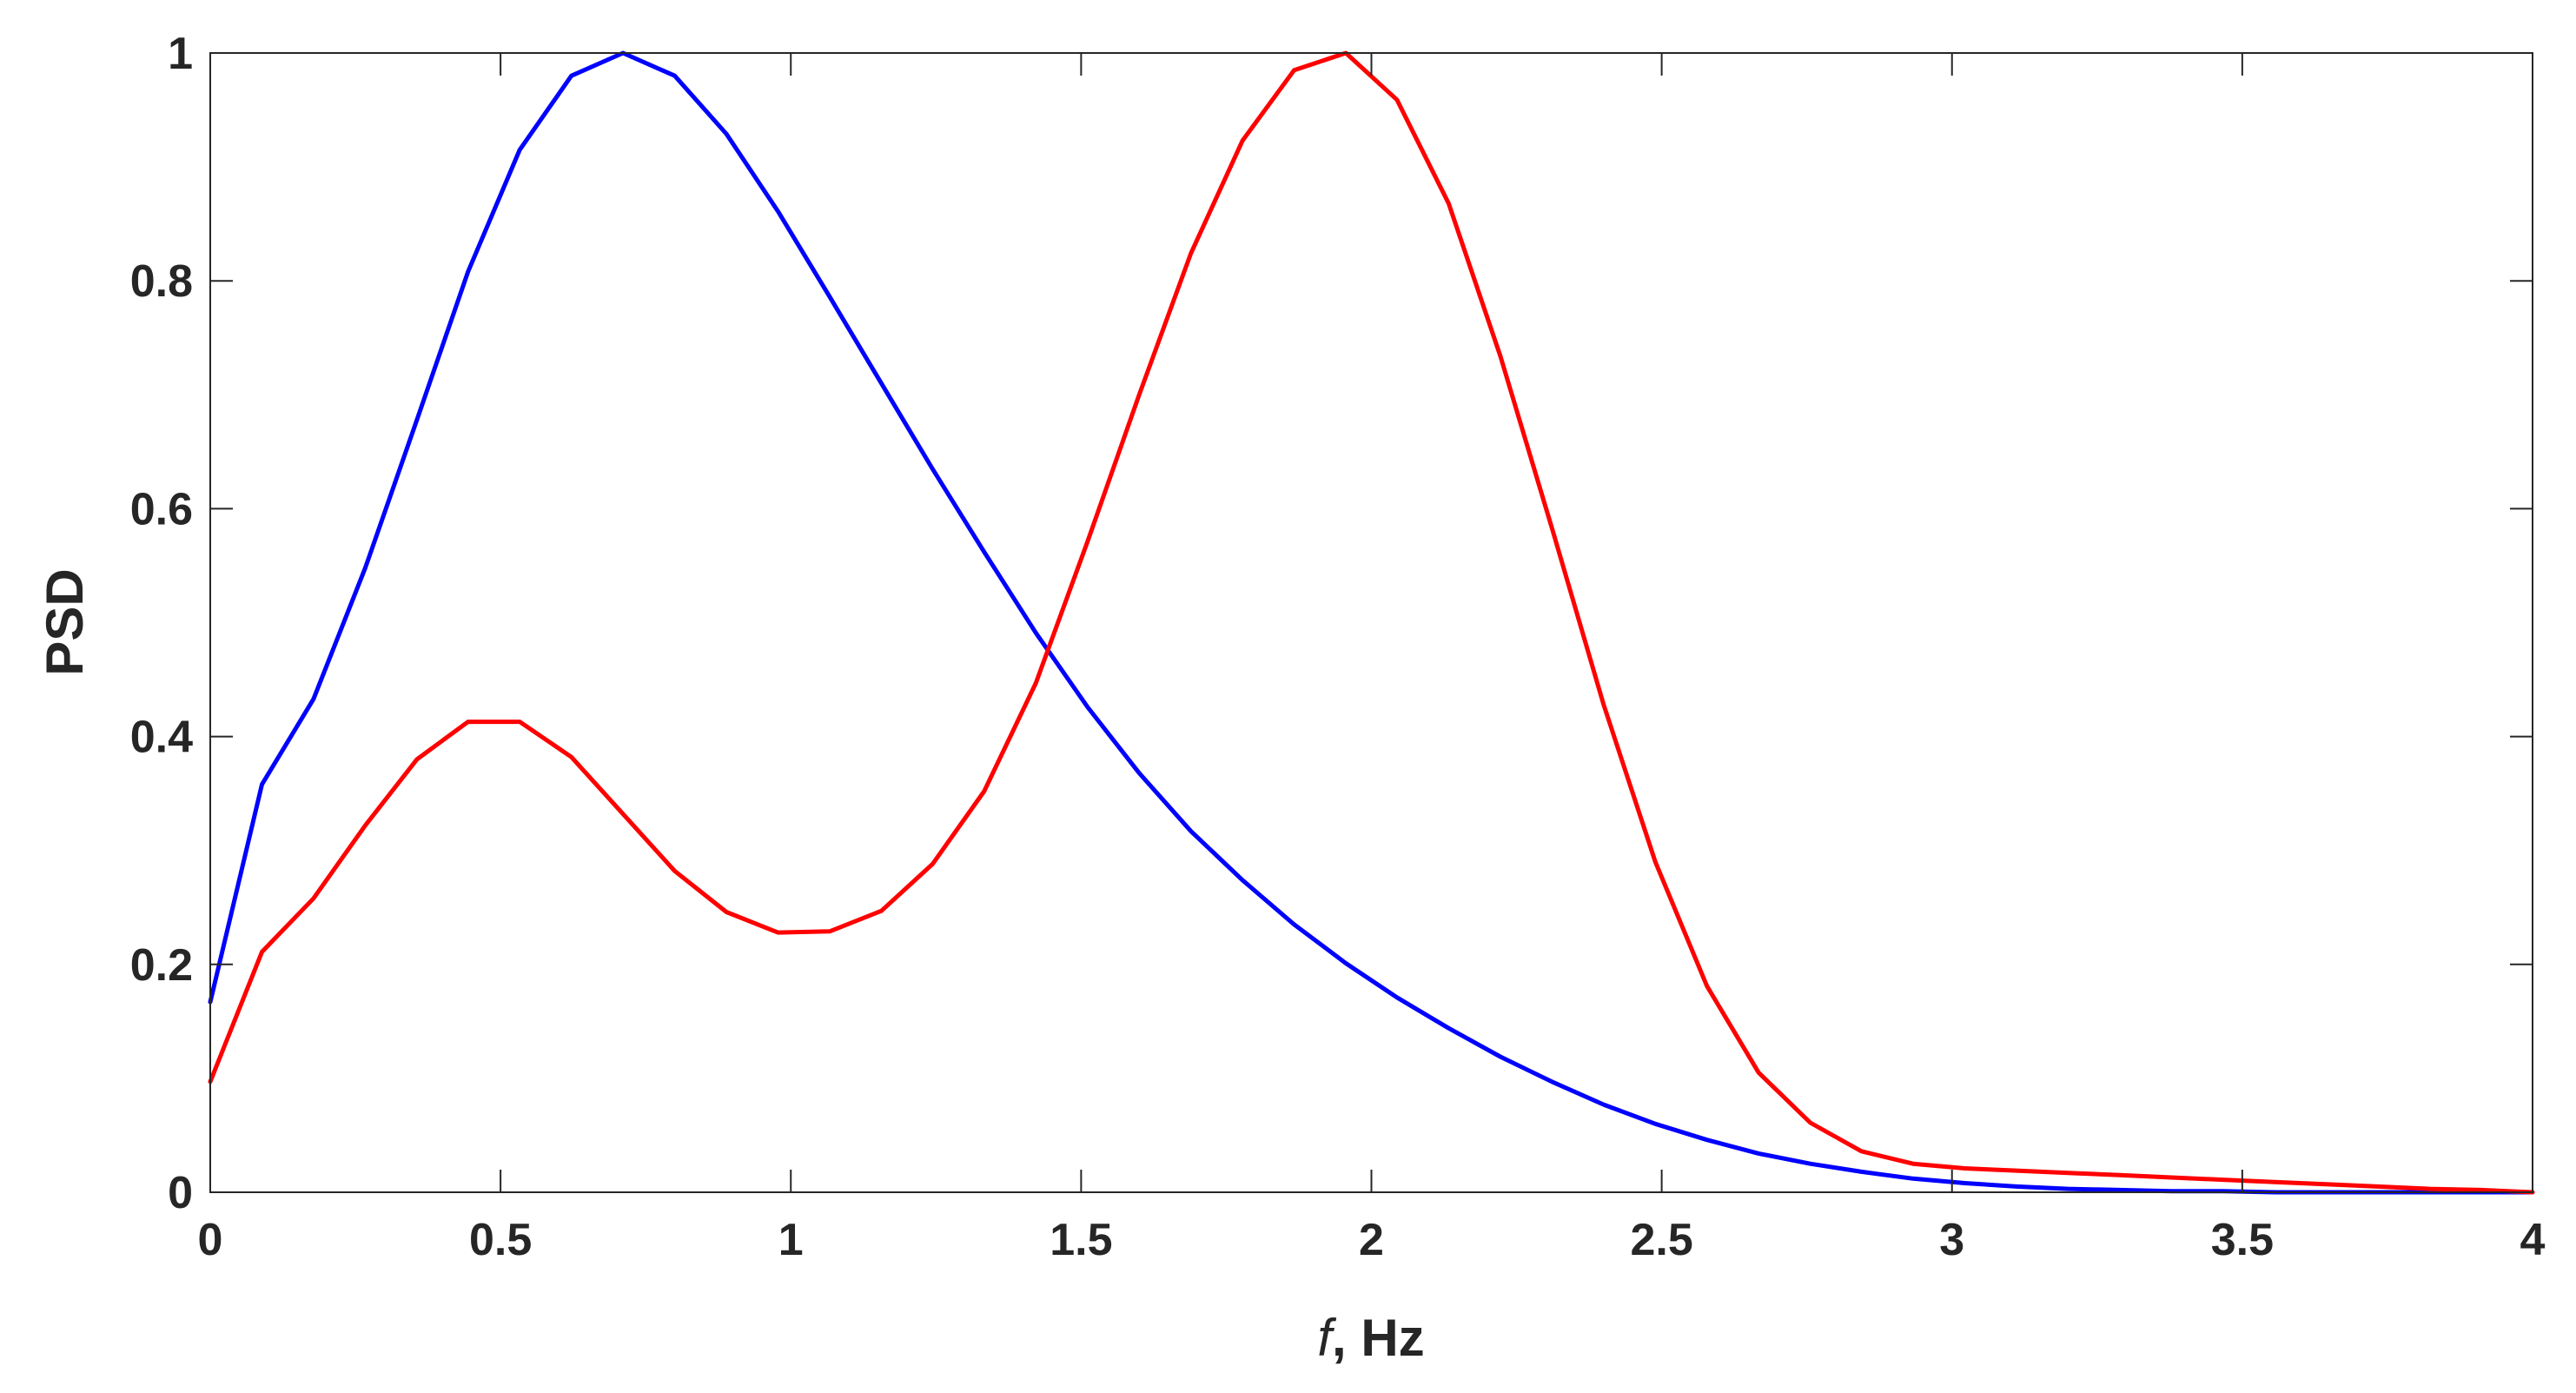 The width and height of the screenshot is (2576, 1393). What do you see at coordinates (1326, 1338) in the screenshot?
I see `x-axis-label-symbol: f` at bounding box center [1326, 1338].